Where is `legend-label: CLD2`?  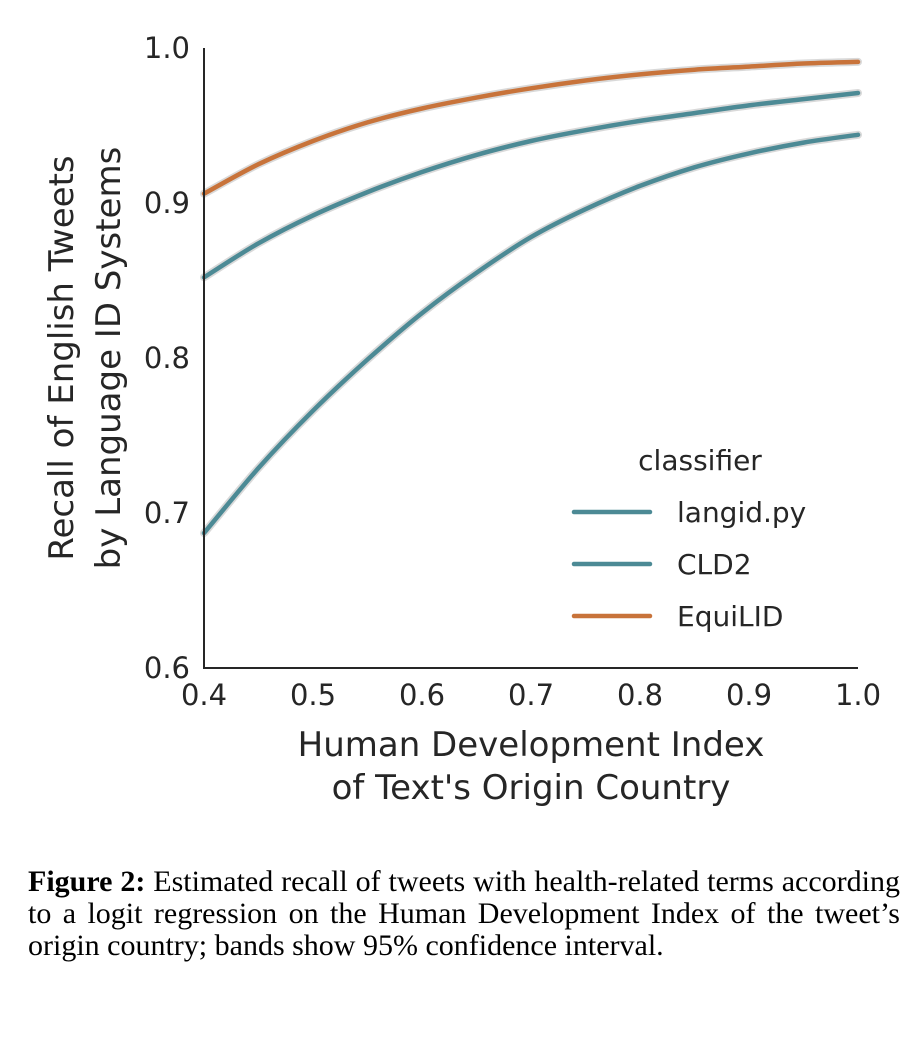 legend-label: CLD2 is located at coordinates (714, 564).